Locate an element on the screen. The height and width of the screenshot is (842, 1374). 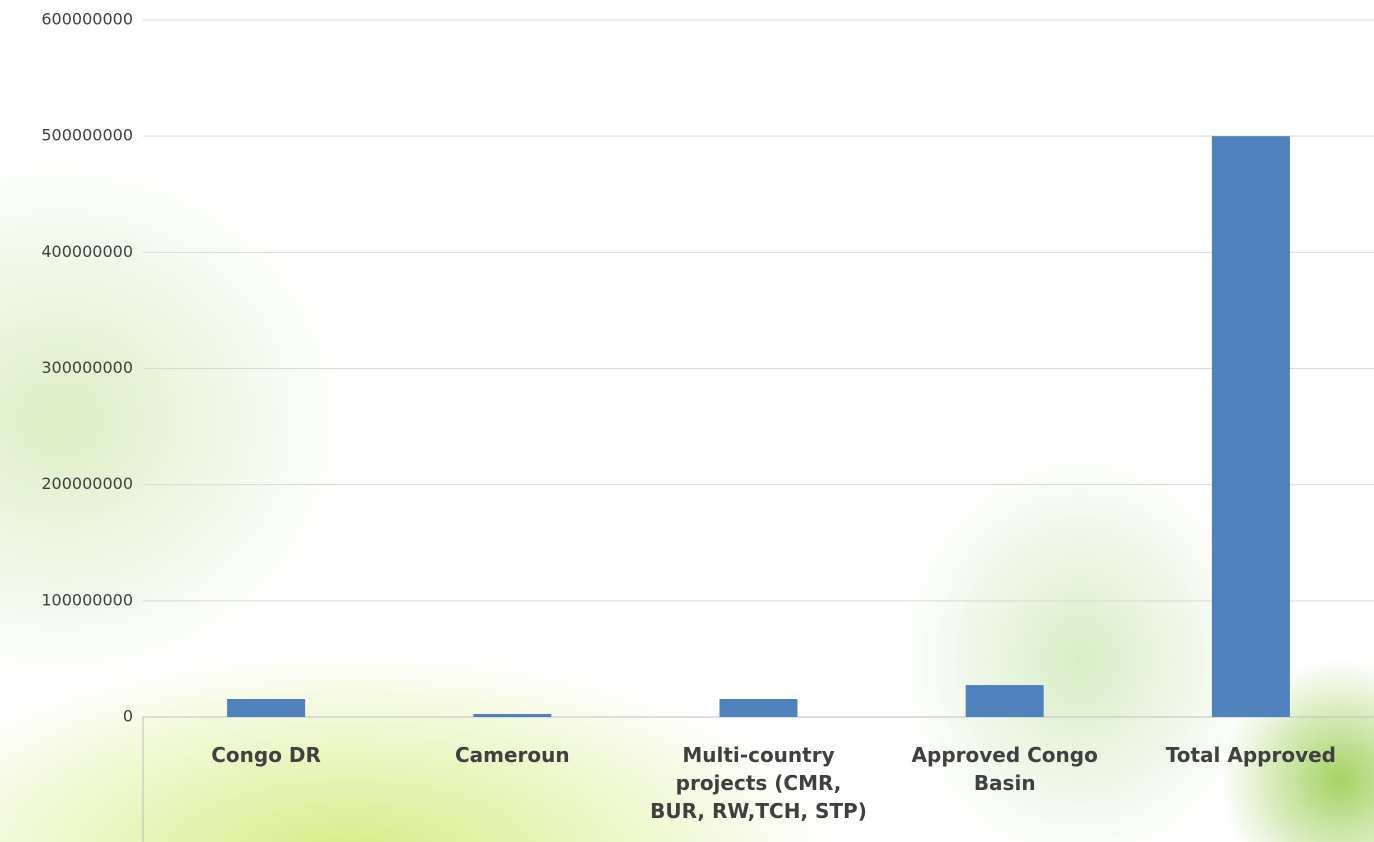
y-tick-label: 200000000 is located at coordinates (87, 483).